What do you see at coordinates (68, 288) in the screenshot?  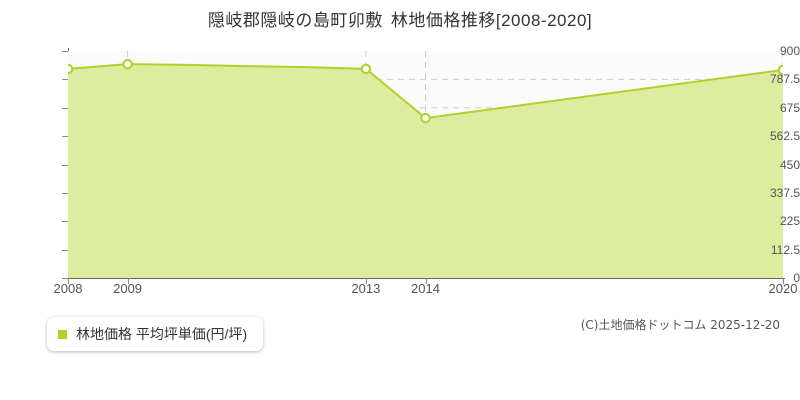 I see `x-axis-tick-label: 2008` at bounding box center [68, 288].